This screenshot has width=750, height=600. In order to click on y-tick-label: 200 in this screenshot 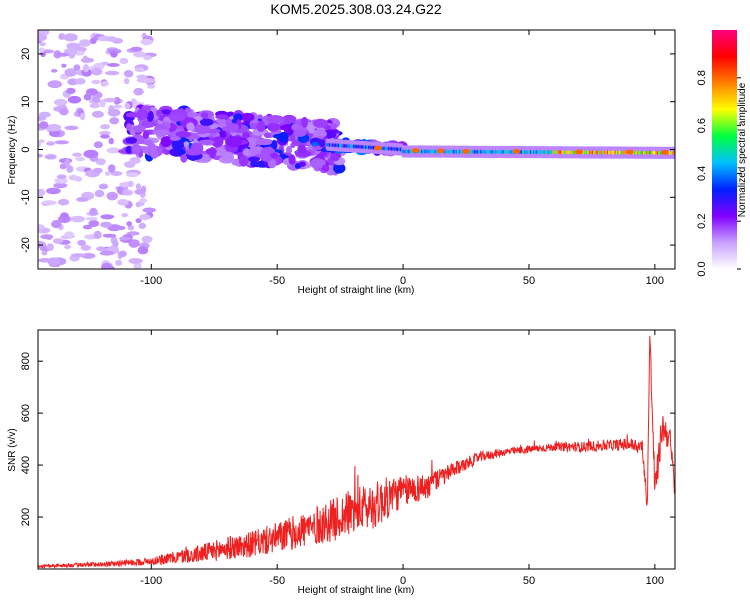, I will do `click(26, 517)`.